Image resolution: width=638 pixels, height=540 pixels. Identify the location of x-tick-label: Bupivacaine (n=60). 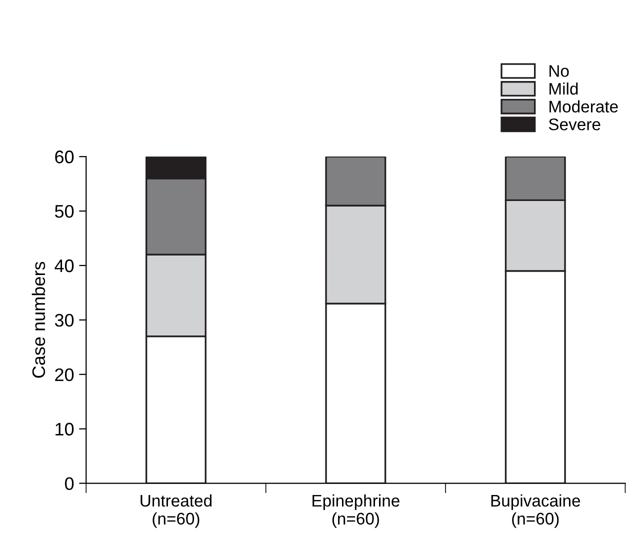
(535, 511).